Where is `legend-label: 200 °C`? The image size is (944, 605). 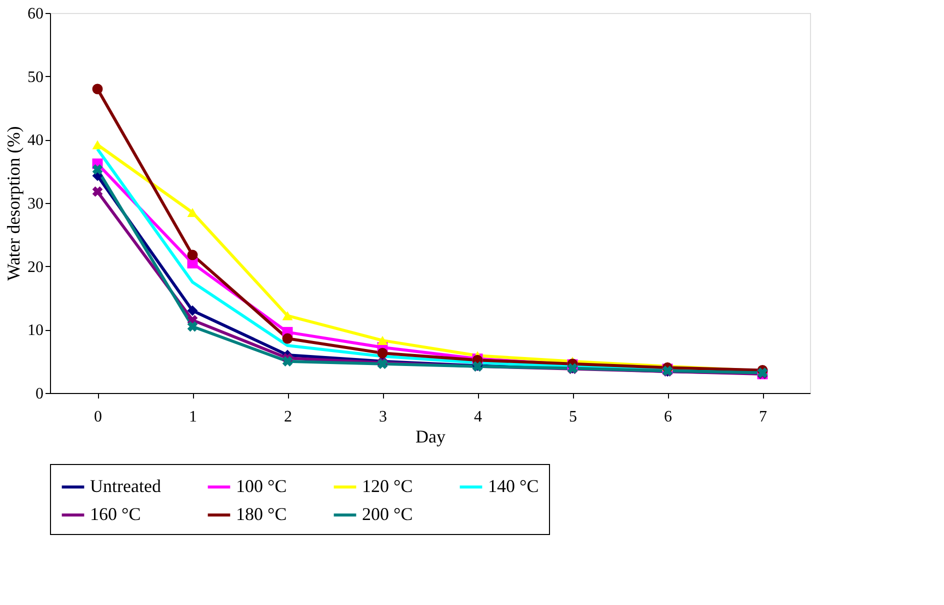
legend-label: 200 °C is located at coordinates (387, 514).